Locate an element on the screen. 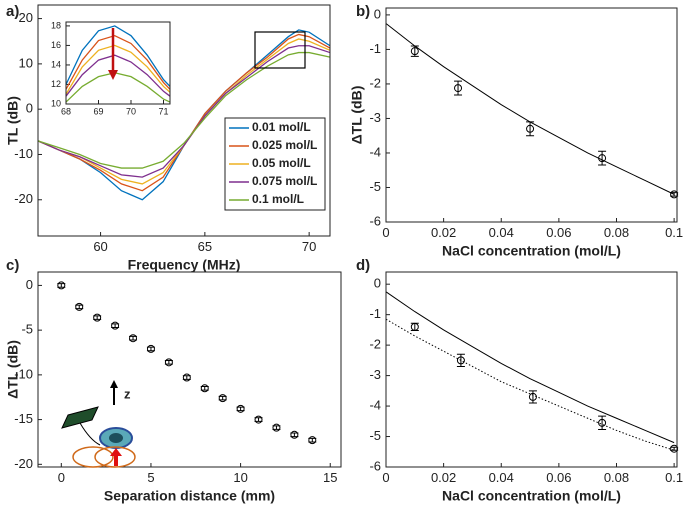 The width and height of the screenshot is (685, 529). red-arrow is located at coordinates (116, 457).